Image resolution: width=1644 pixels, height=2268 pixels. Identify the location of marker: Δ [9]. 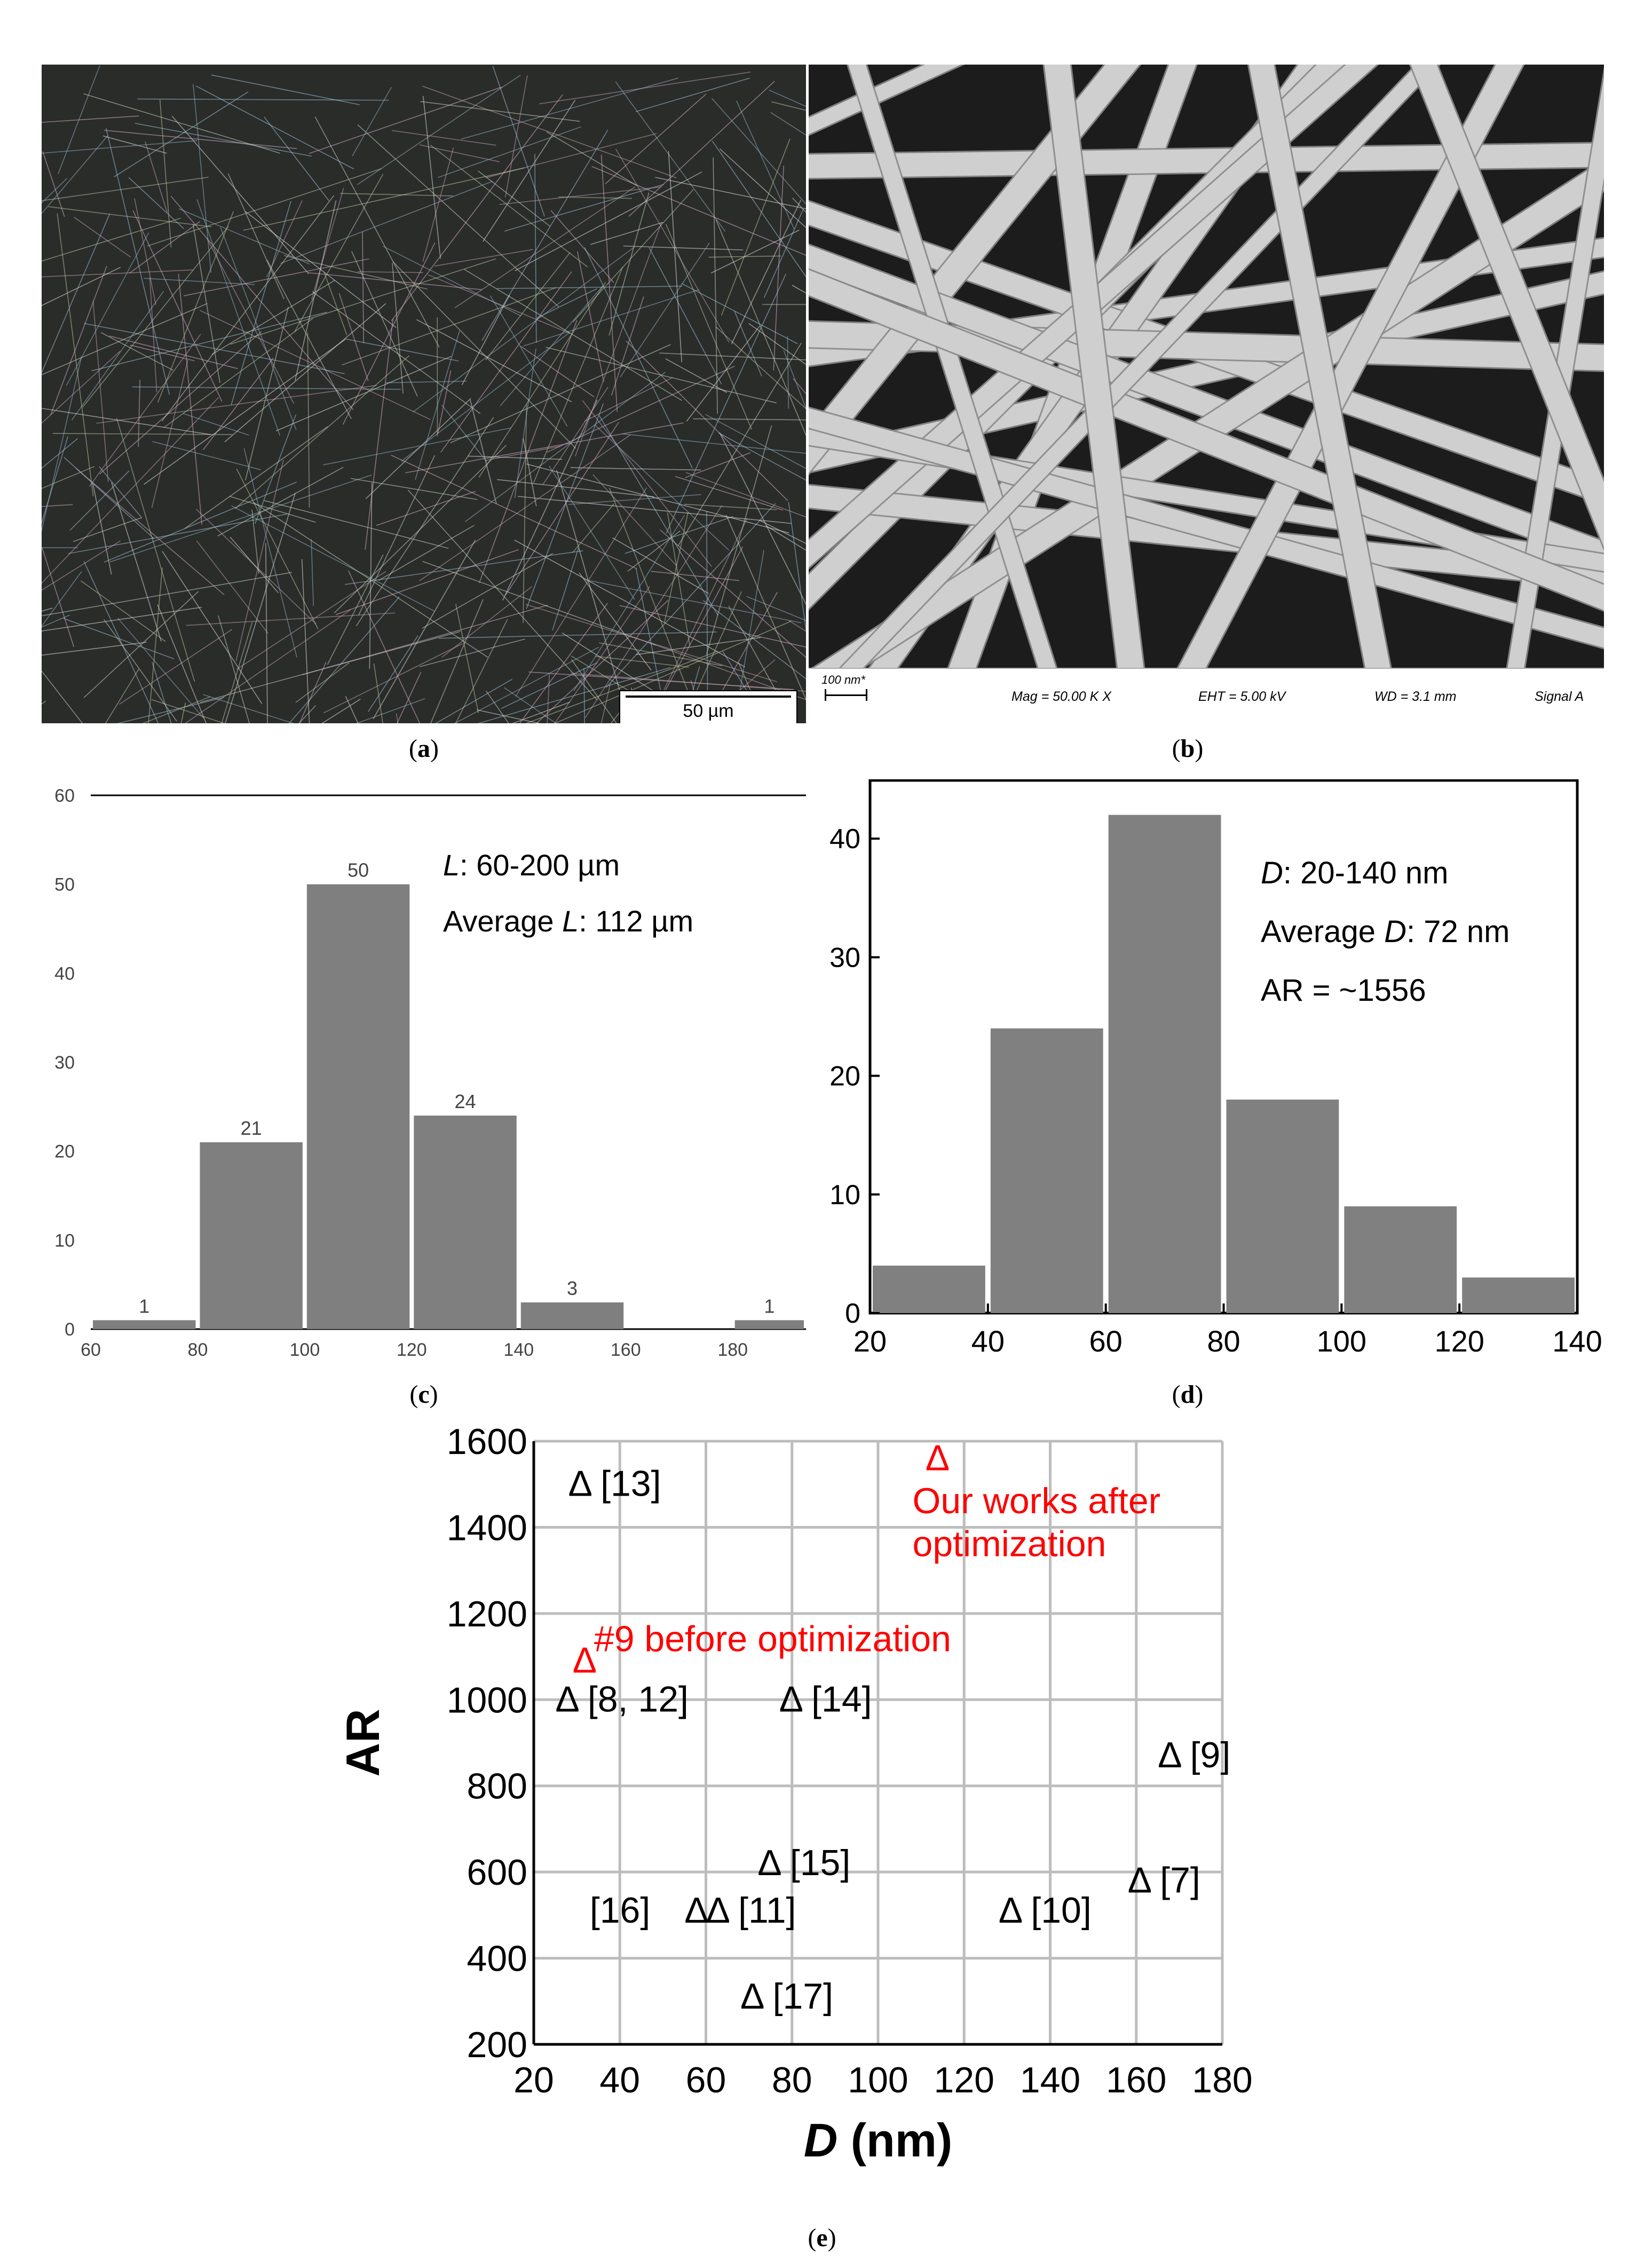
(1194, 1755).